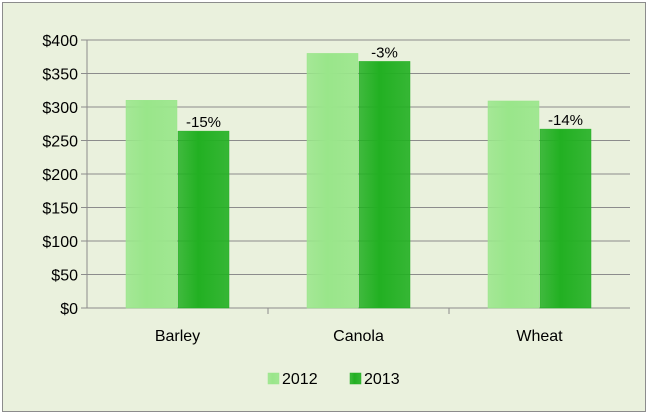 The image size is (650, 416). I want to click on legend: 2012 2013, so click(333, 379).